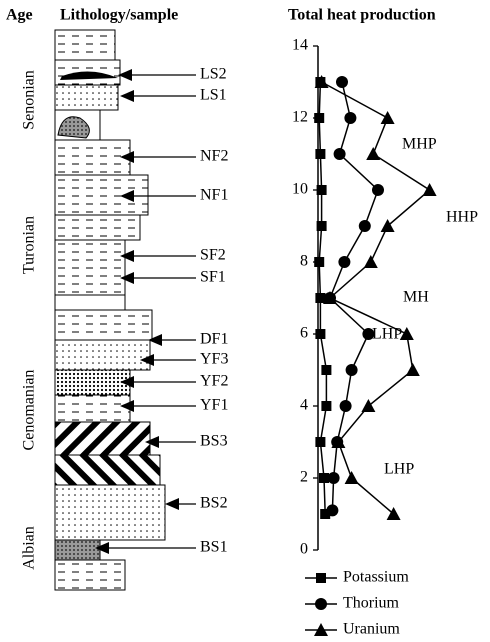 Image resolution: width=490 pixels, height=642 pixels. I want to click on legend-label: Potassium, so click(376, 577).